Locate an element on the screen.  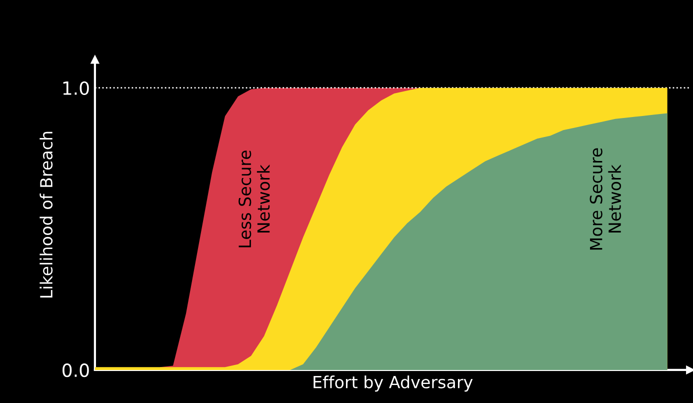
y-tick-label: 1.0 is located at coordinates (76, 88).